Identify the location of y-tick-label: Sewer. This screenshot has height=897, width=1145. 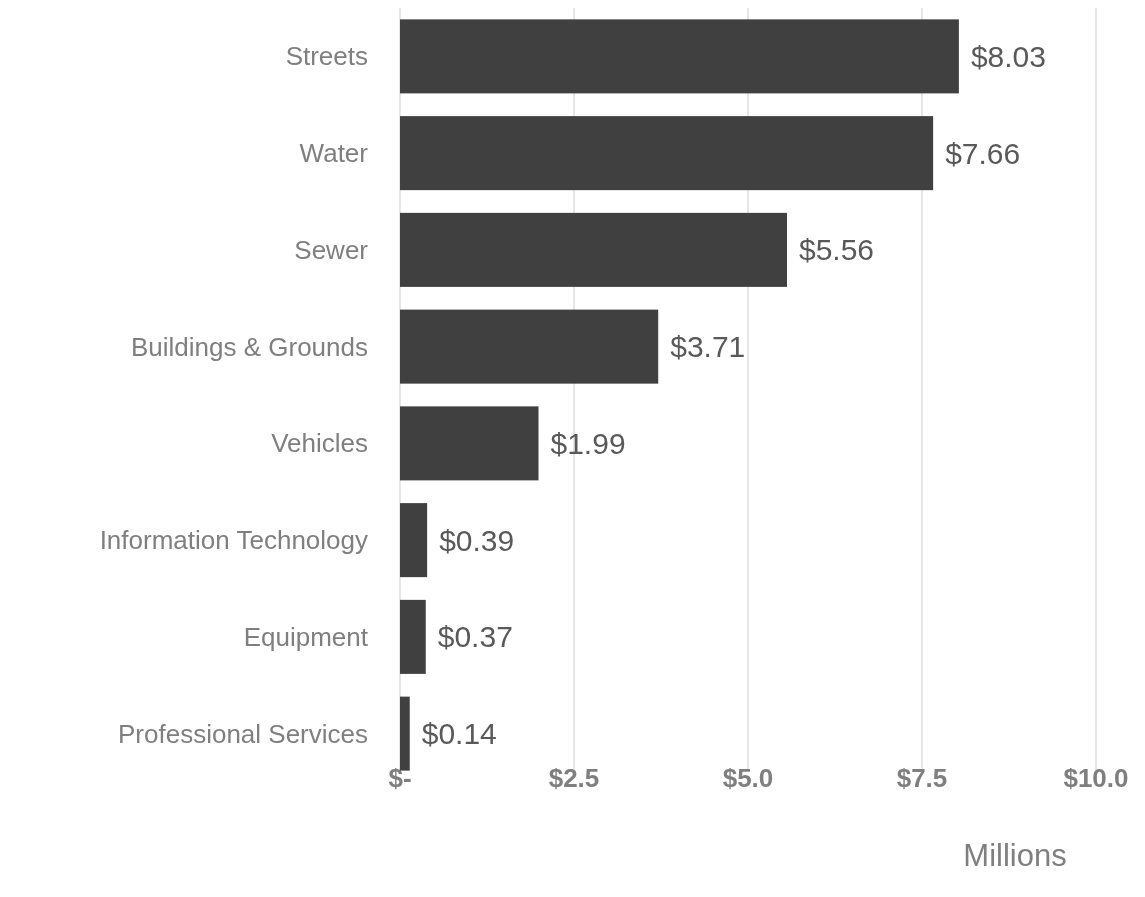
(331, 249).